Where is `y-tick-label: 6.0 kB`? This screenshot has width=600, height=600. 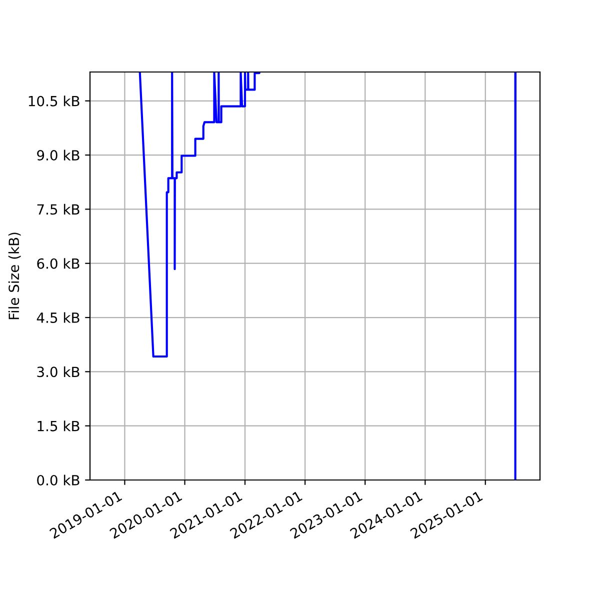 y-tick-label: 6.0 kB is located at coordinates (58, 263).